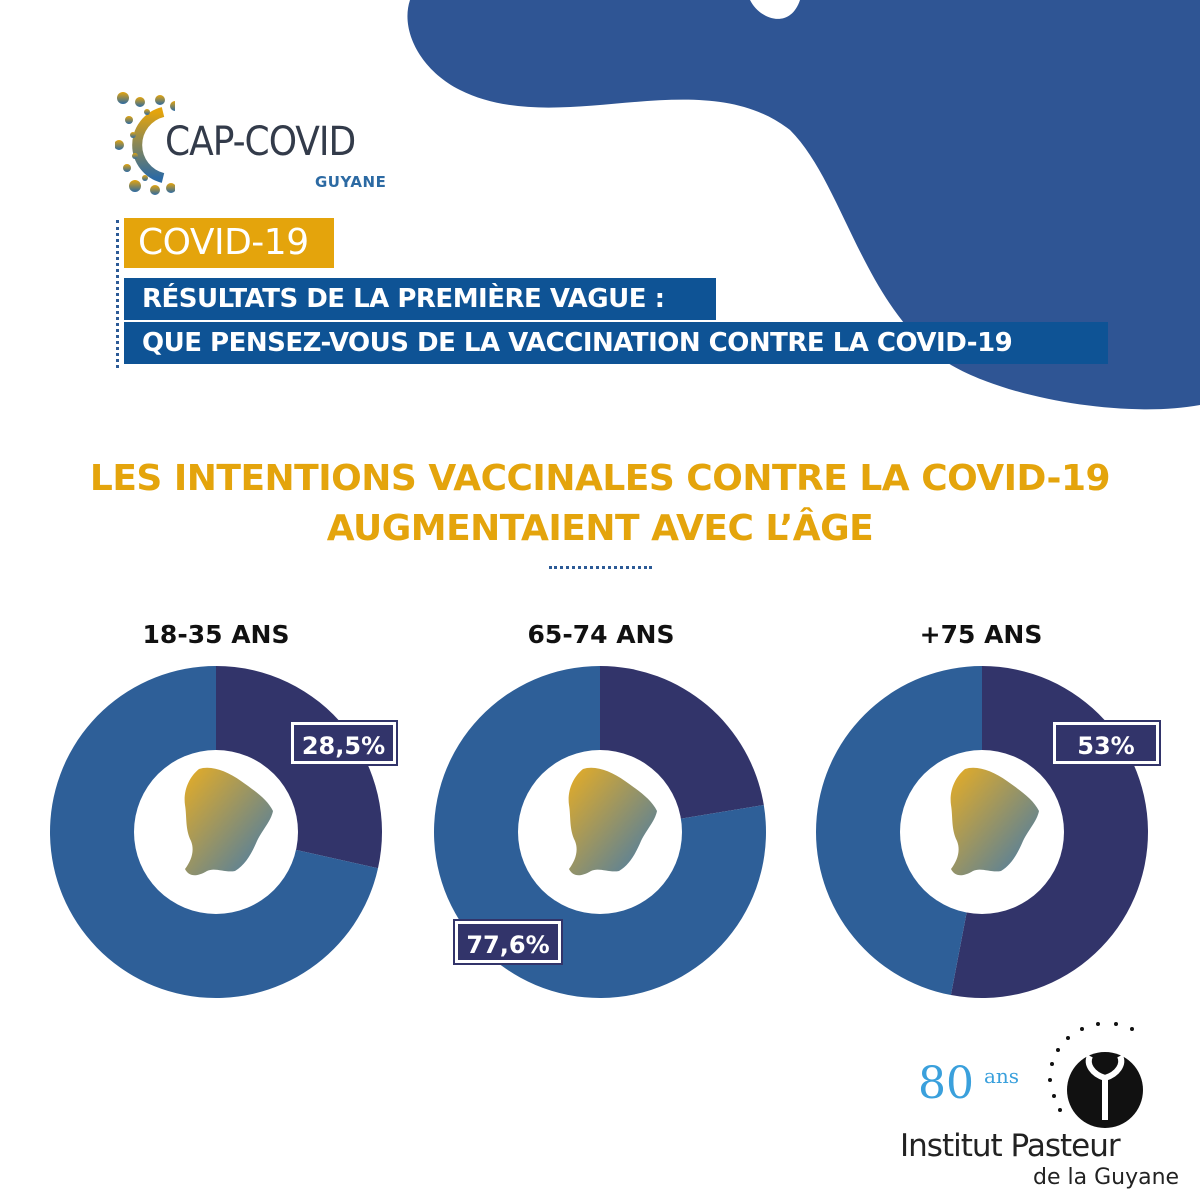  Describe the element at coordinates (351, 182) in the screenshot. I see `logo-subtitle: GUYANE` at that location.